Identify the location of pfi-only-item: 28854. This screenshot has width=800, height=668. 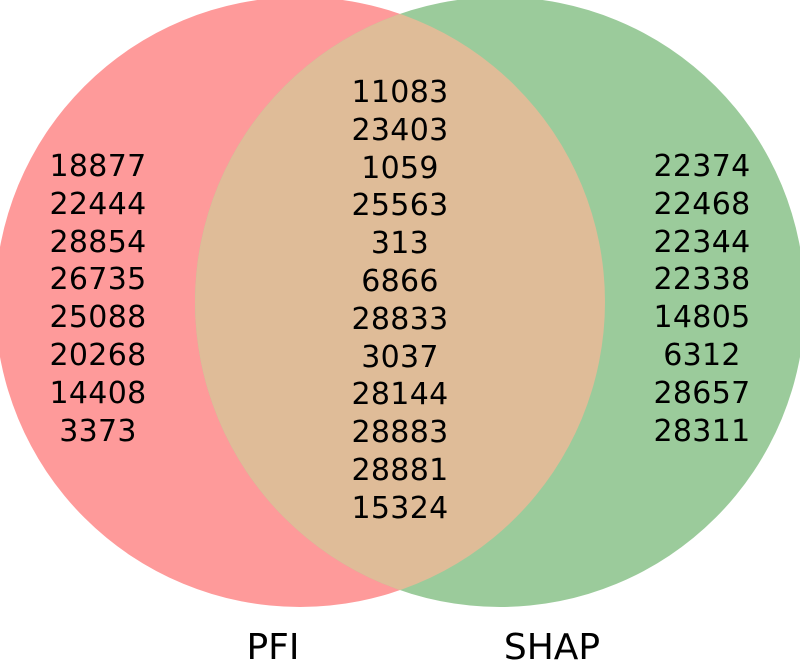
(98, 242).